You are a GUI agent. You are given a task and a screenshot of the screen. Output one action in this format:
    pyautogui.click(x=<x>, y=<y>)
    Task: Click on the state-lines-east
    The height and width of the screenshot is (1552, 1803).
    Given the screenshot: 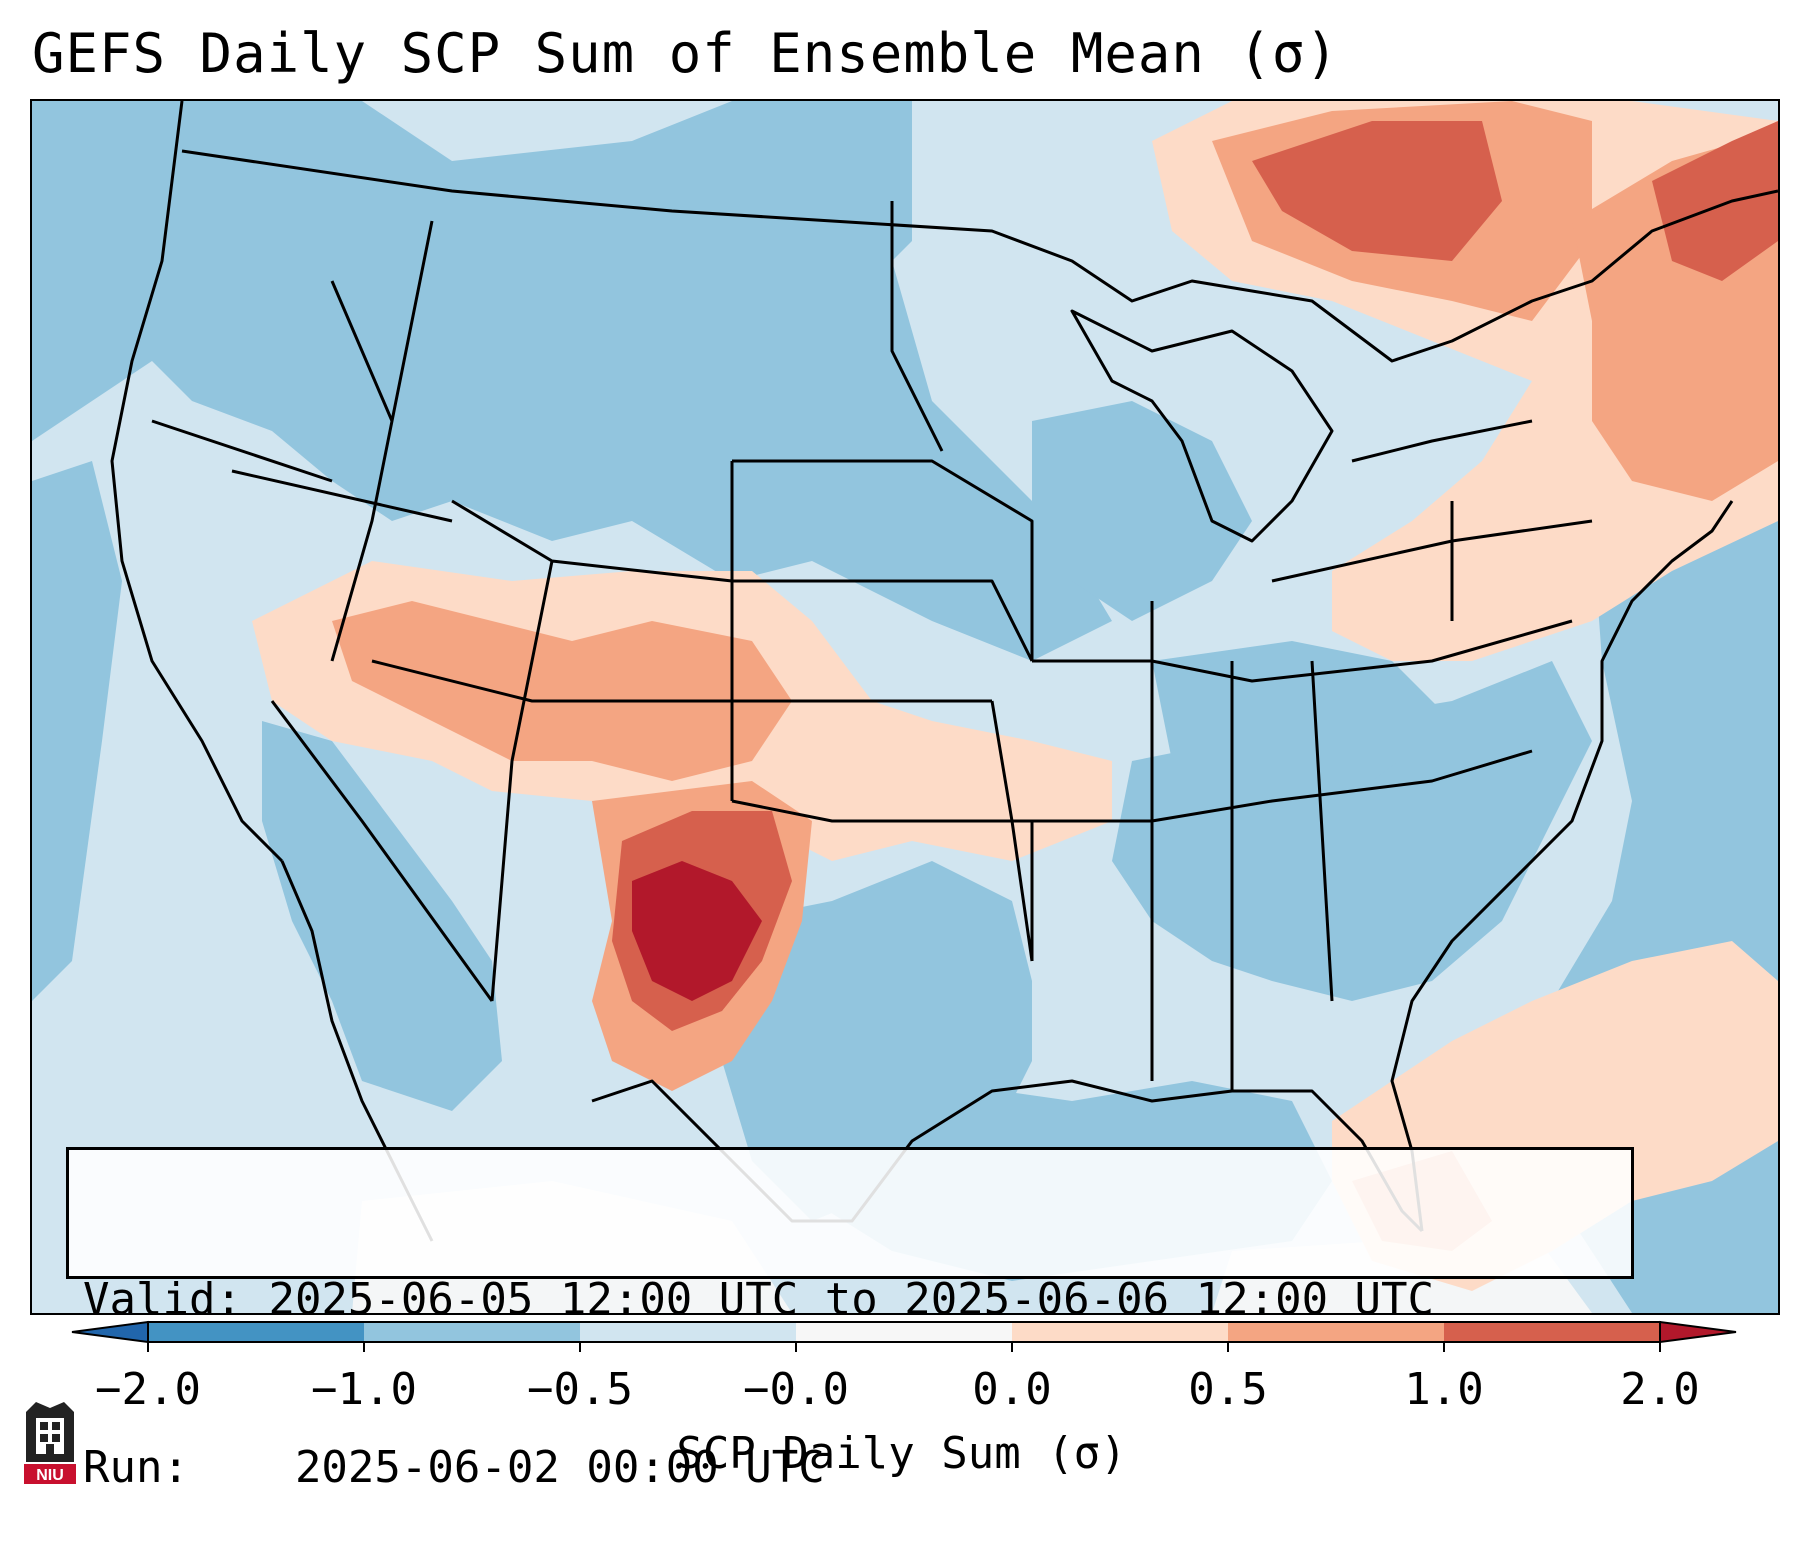 What is the action you would take?
    pyautogui.click(x=1312, y=755)
    